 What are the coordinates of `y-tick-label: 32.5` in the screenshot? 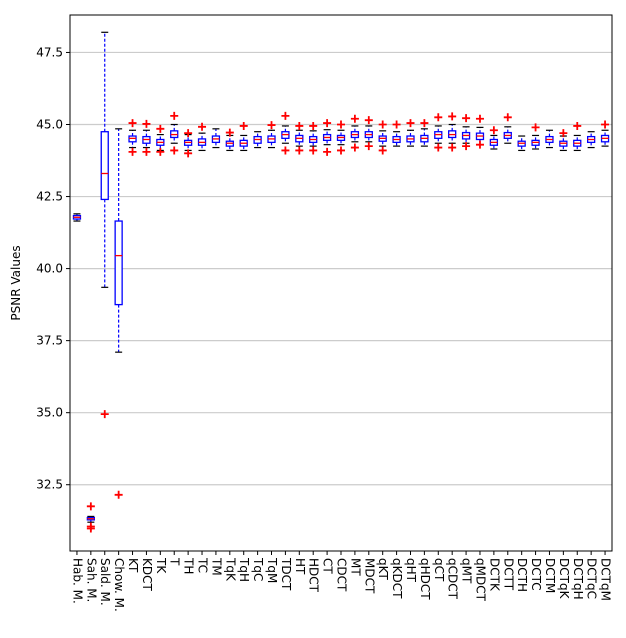 It's located at (49, 485).